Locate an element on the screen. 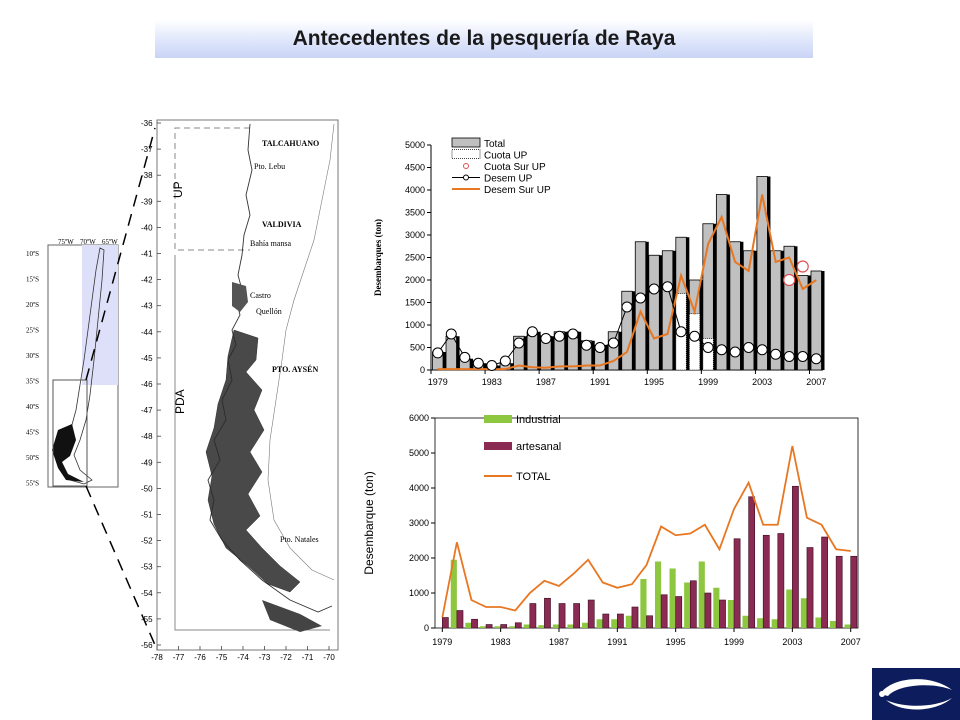 Image resolution: width=960 pixels, height=720 pixels. legend-label: Desem UP is located at coordinates (508, 179).